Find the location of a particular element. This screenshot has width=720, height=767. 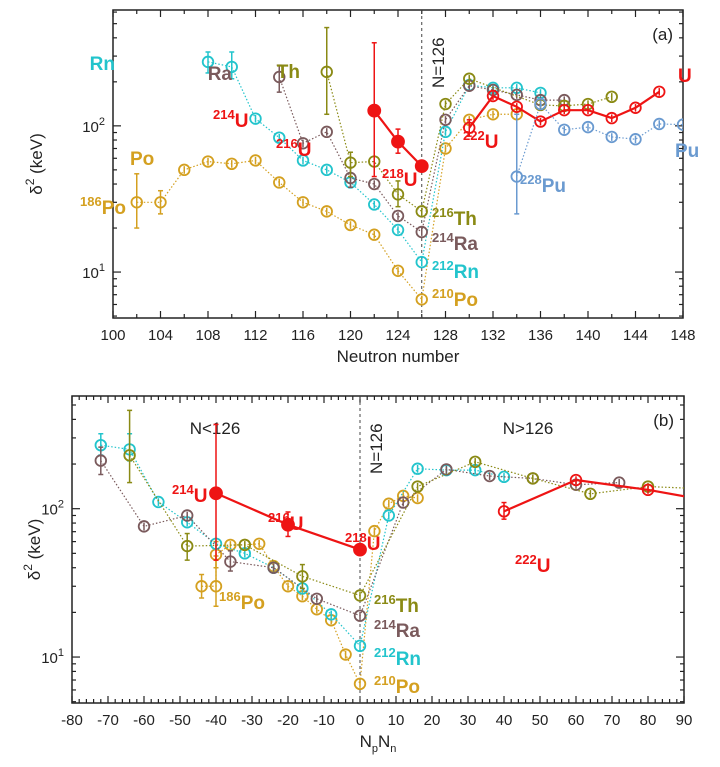

x-tick-label: 60 is located at coordinates (576, 720).